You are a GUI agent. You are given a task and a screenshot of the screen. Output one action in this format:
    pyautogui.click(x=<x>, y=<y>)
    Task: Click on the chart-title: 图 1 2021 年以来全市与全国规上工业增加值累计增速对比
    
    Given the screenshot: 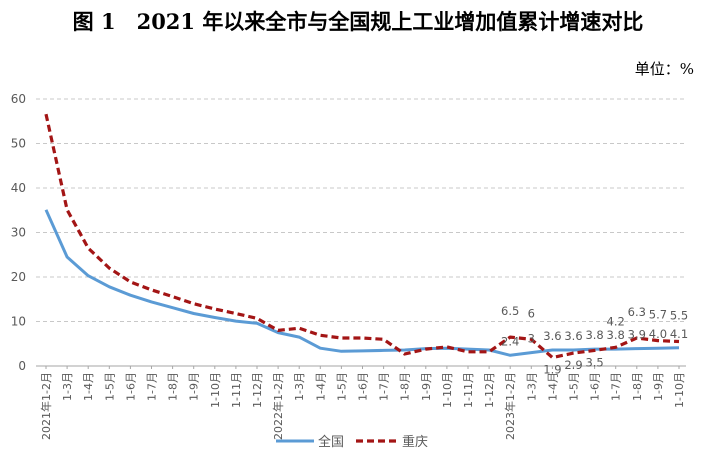 What is the action you would take?
    pyautogui.click(x=358, y=21)
    